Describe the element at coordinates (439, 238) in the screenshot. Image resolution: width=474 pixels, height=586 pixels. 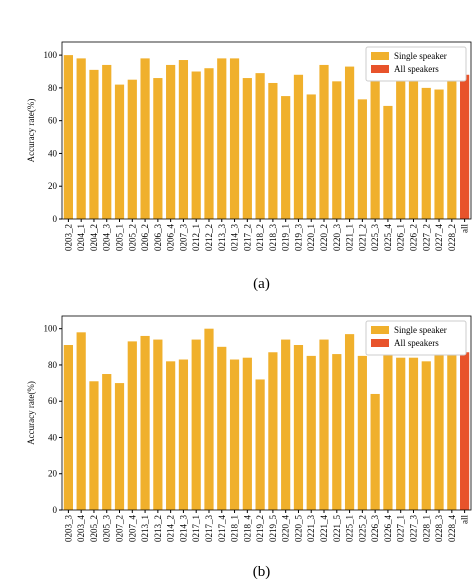
I see `x-tick-label: 0227_4` at that location.